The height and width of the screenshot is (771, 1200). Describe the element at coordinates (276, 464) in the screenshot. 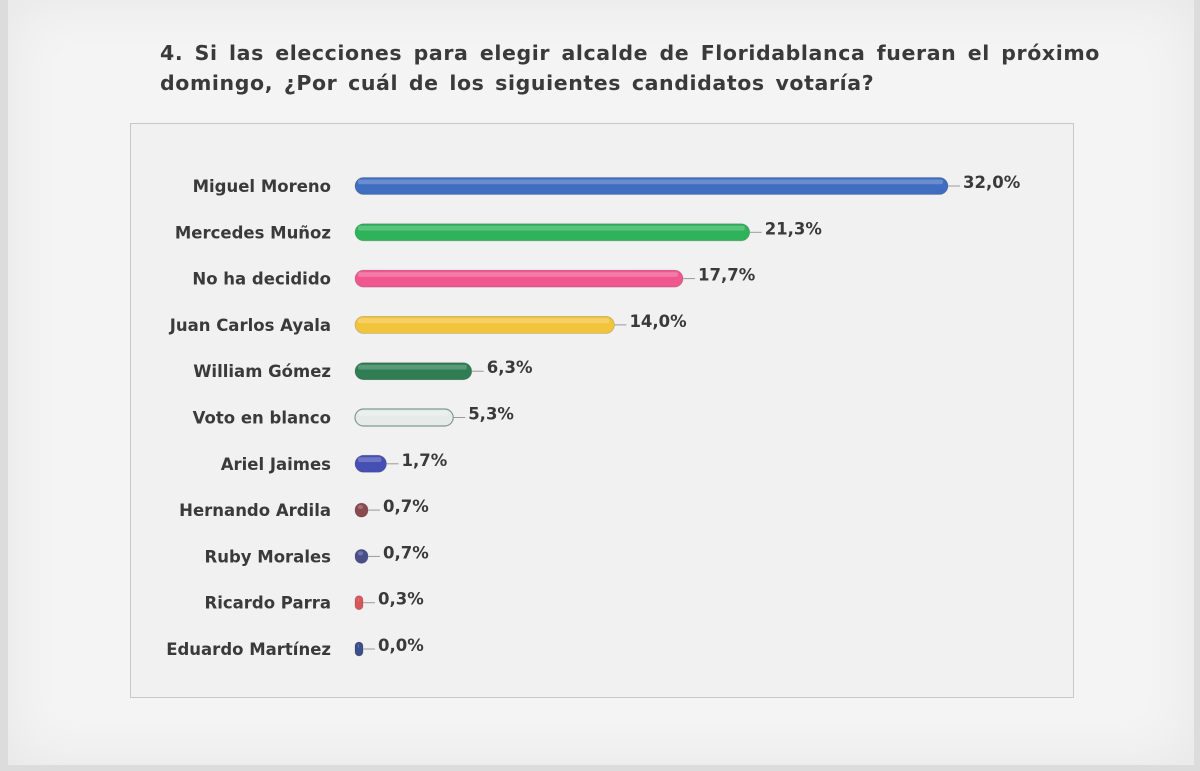

I see `category-label: Ariel Jaimes` at that location.